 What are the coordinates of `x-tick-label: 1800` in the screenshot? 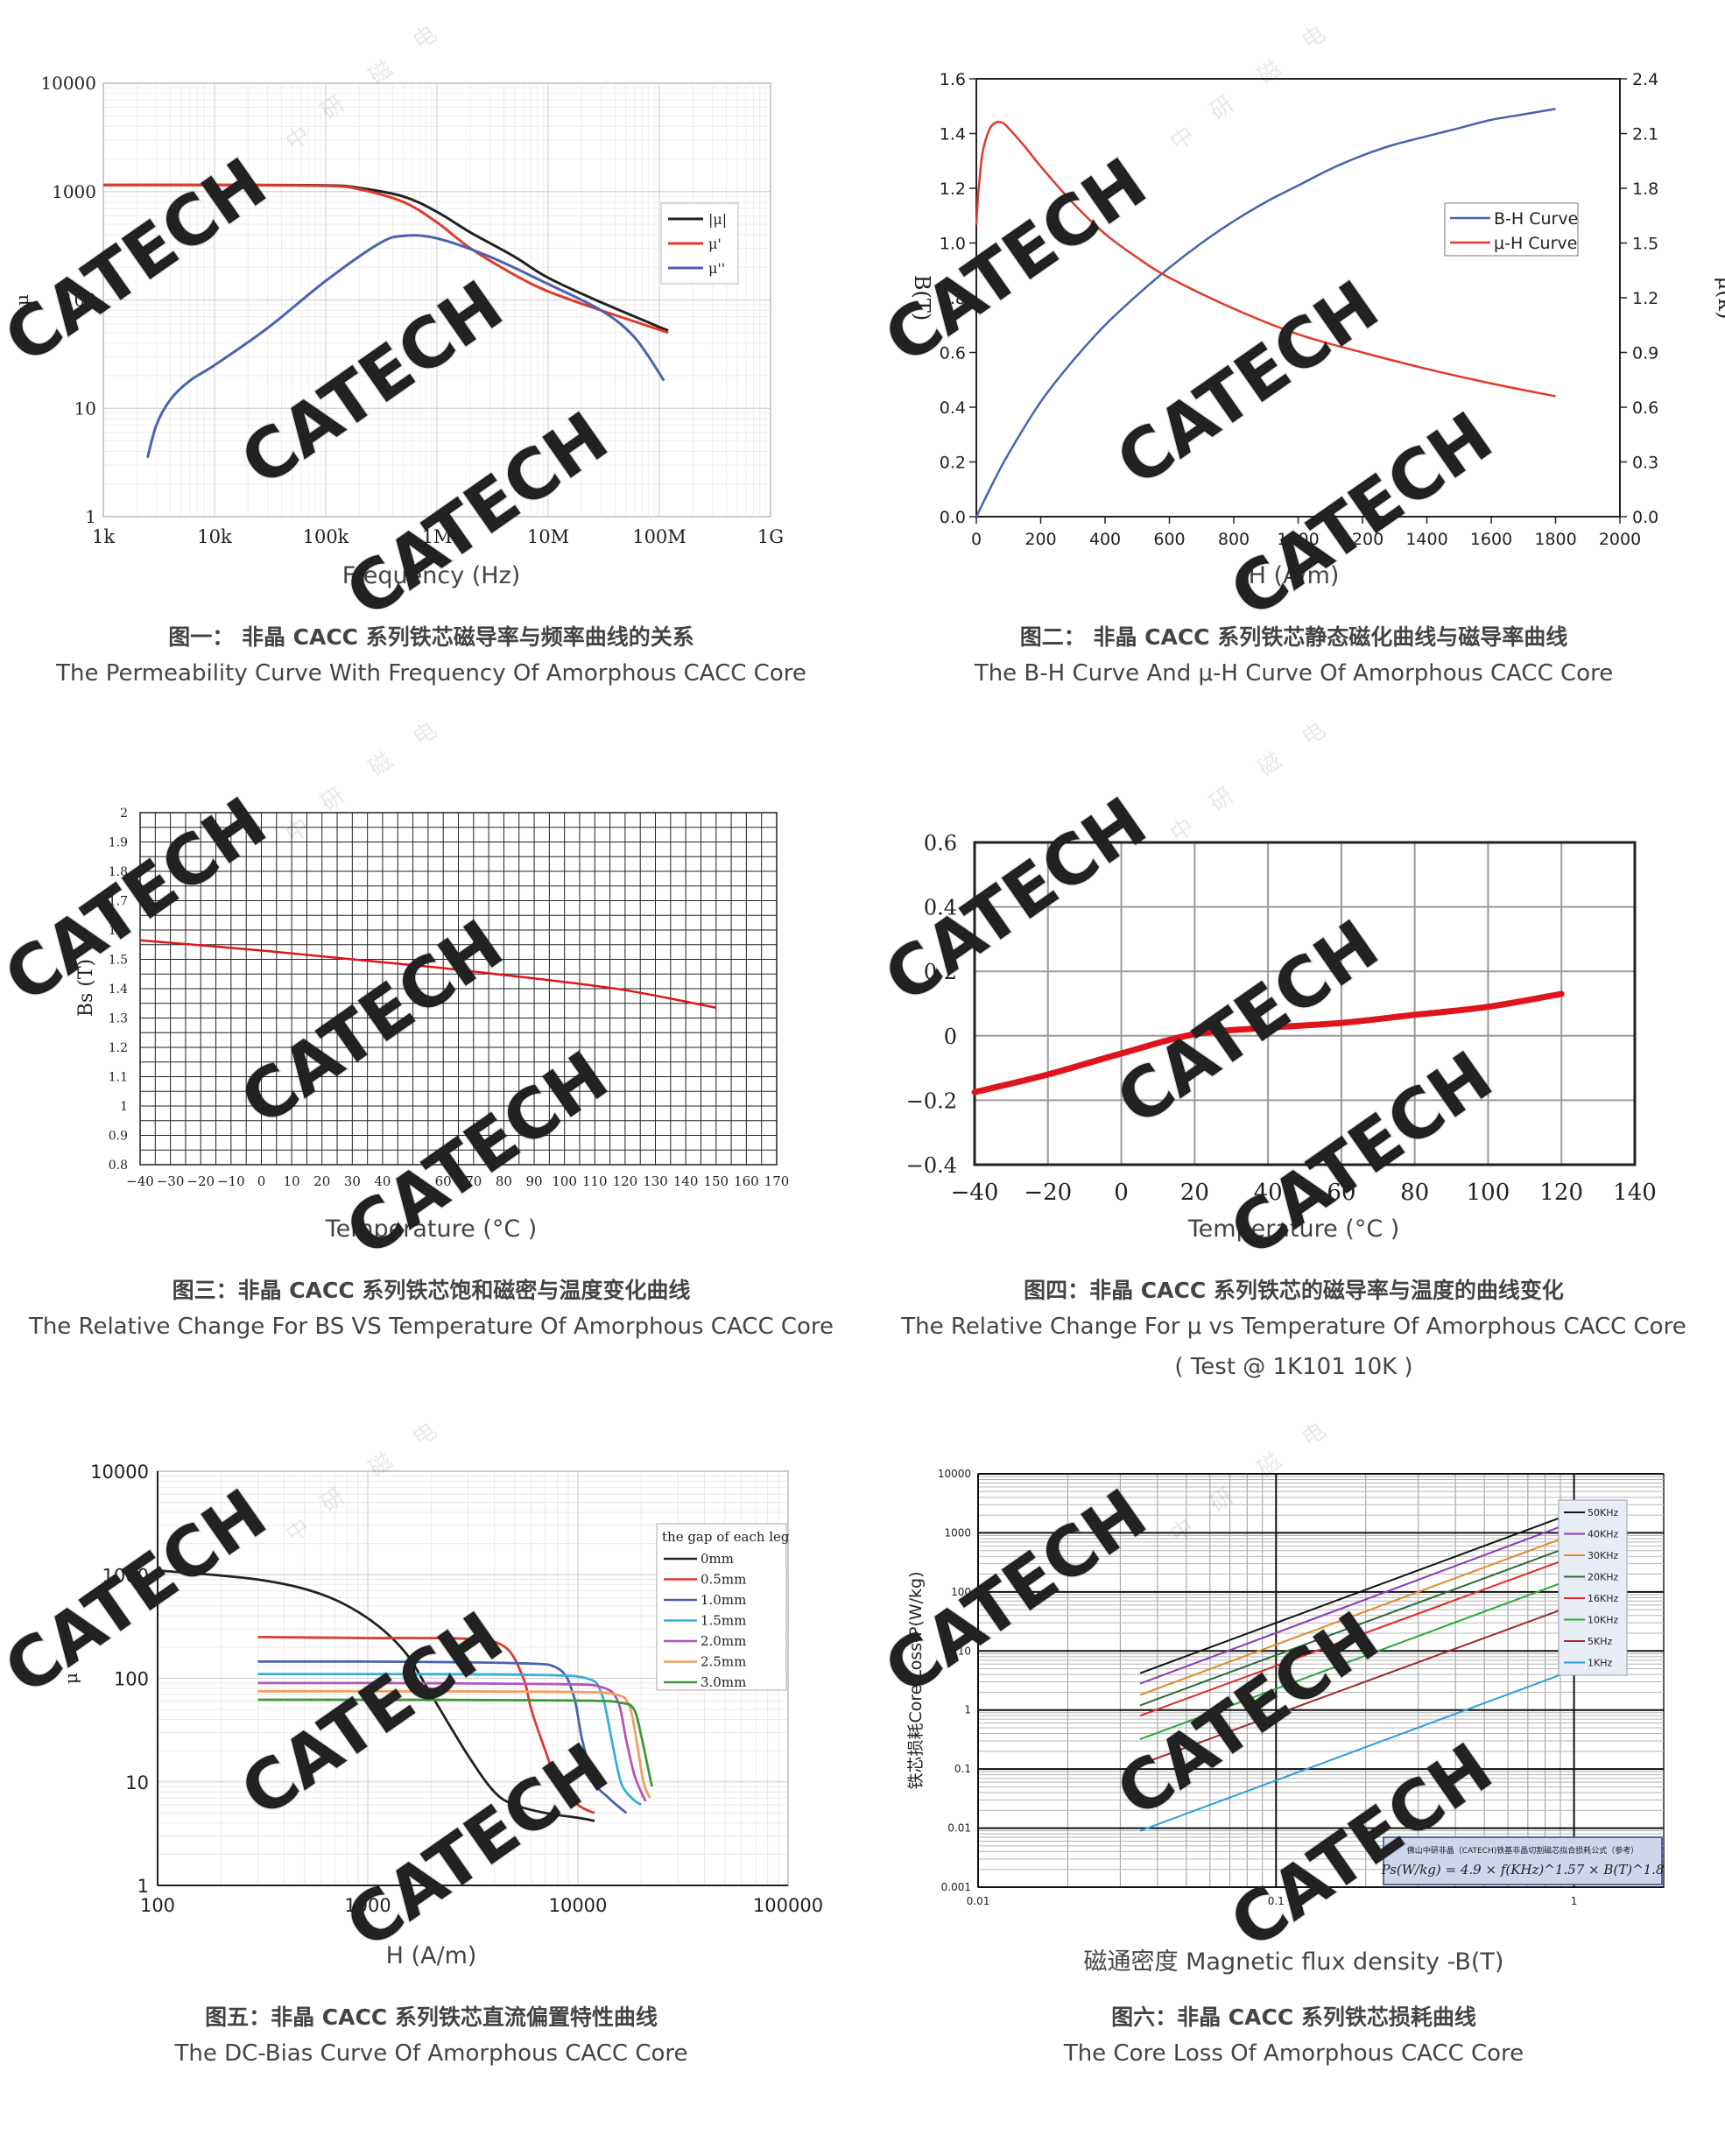 It's located at (1555, 539).